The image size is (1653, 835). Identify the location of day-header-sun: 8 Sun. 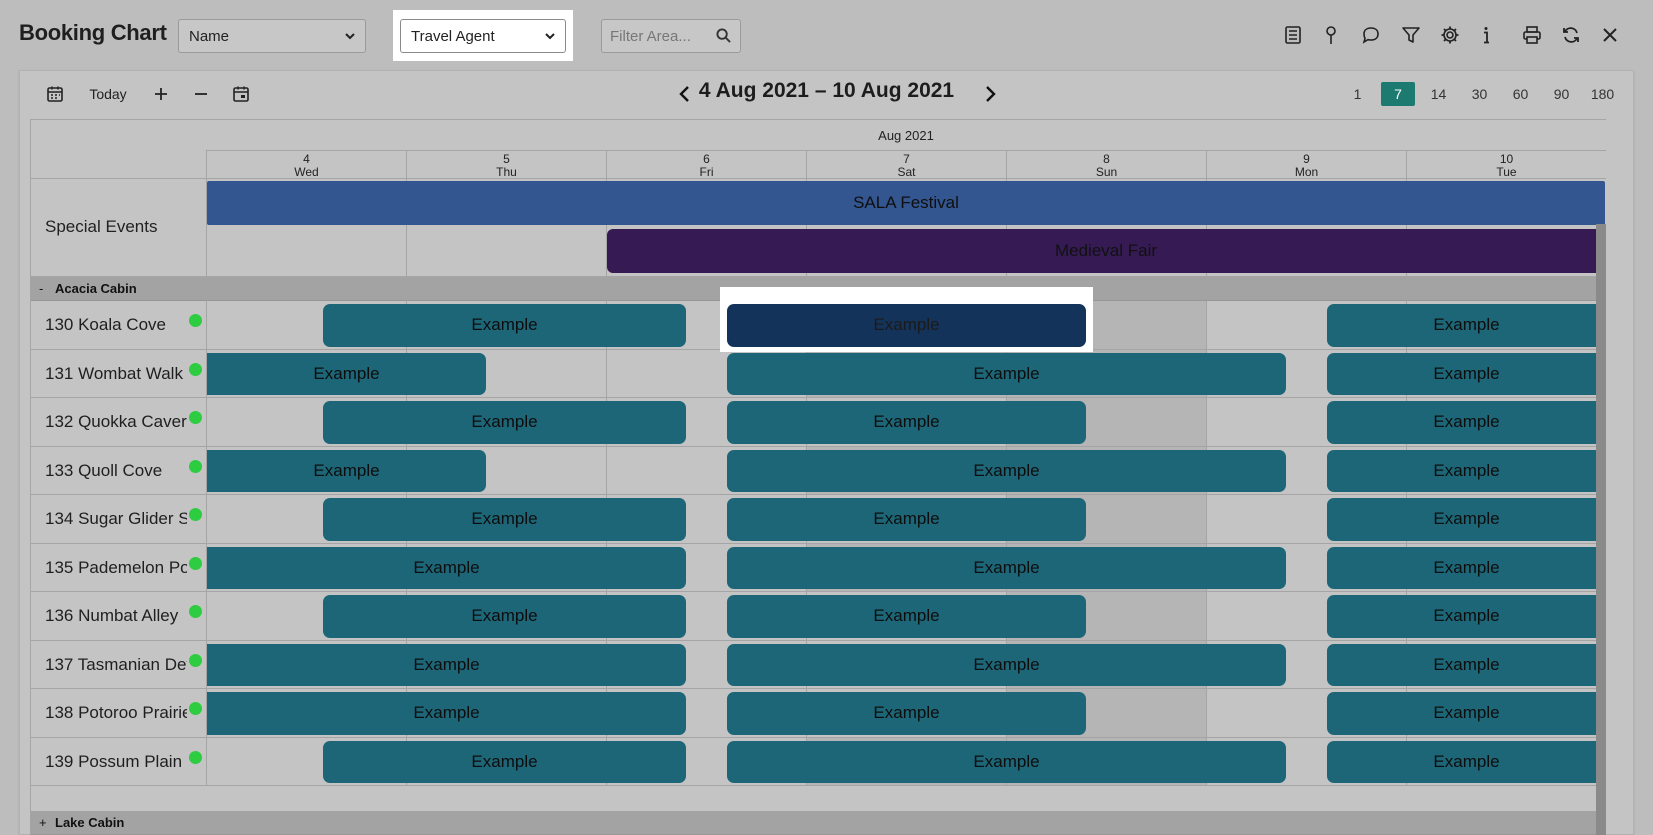
(1106, 165).